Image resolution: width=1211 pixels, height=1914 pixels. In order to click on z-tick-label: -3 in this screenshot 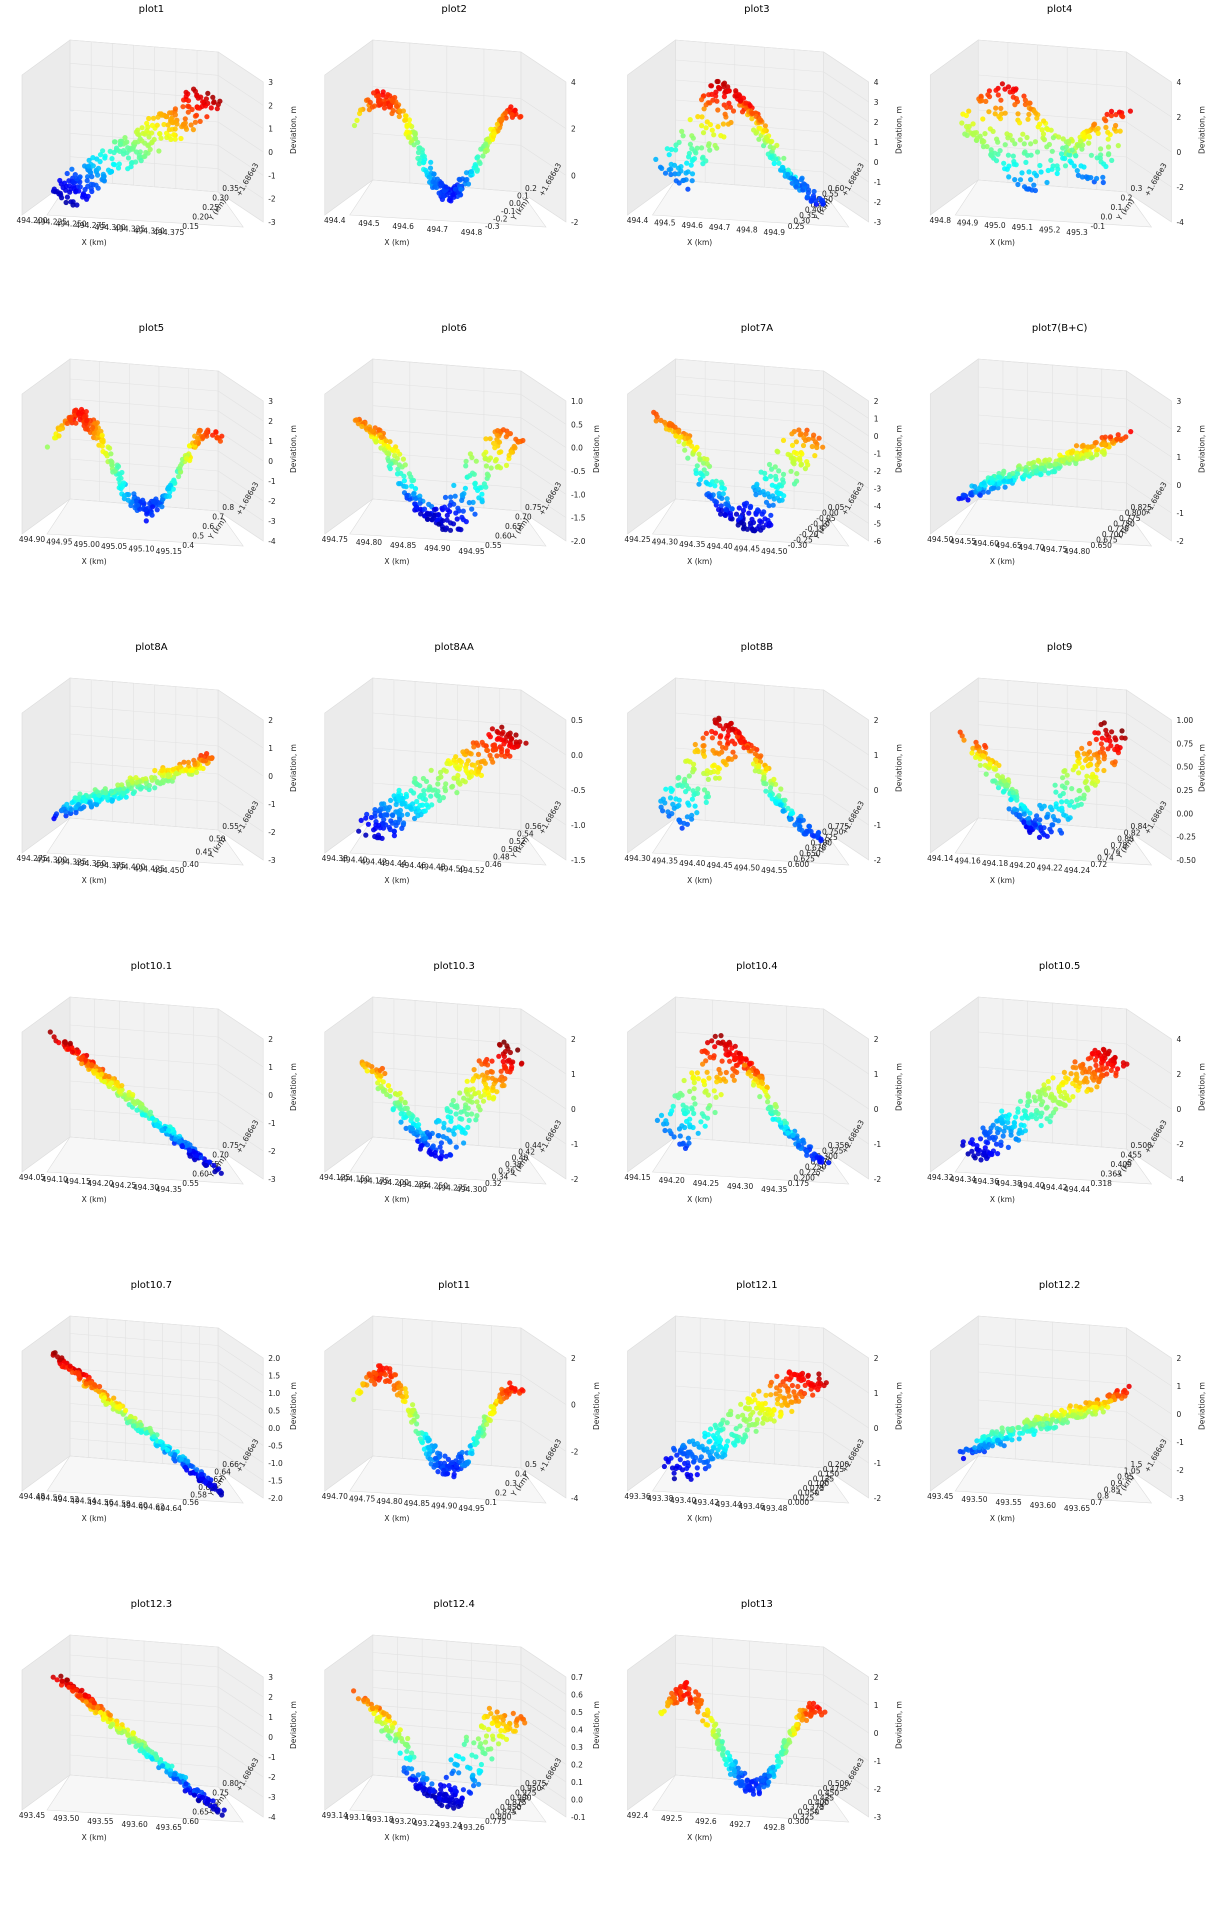, I will do `click(272, 521)`.